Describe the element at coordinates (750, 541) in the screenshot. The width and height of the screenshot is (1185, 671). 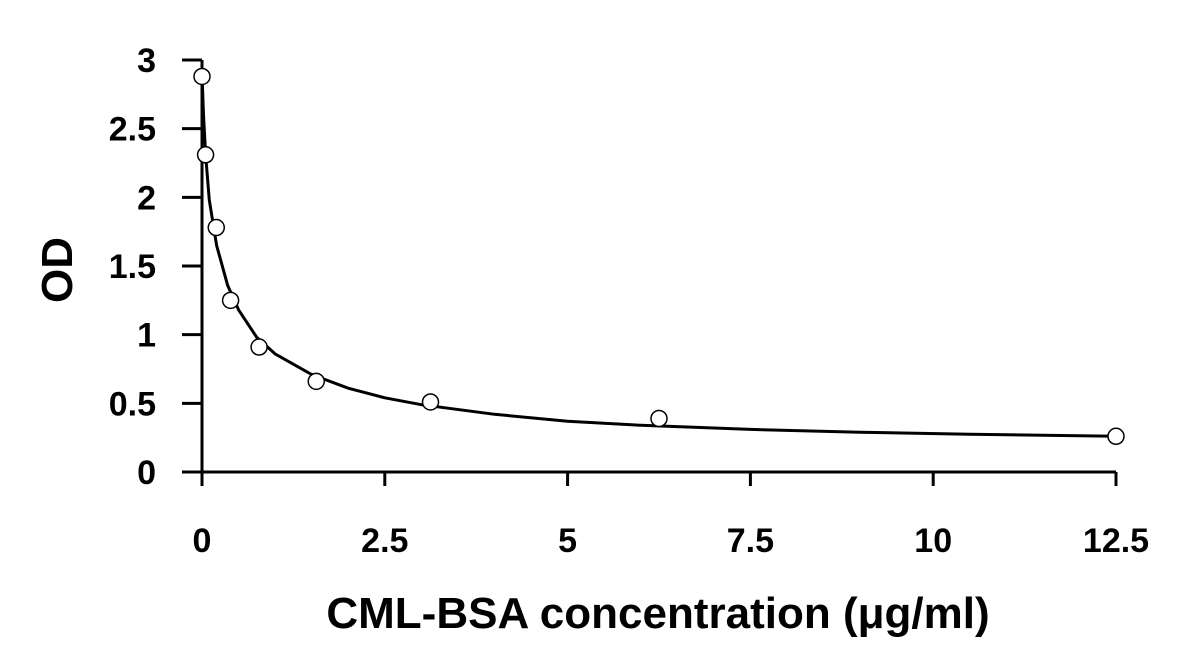
I see `x-tick-label: 7.5` at that location.